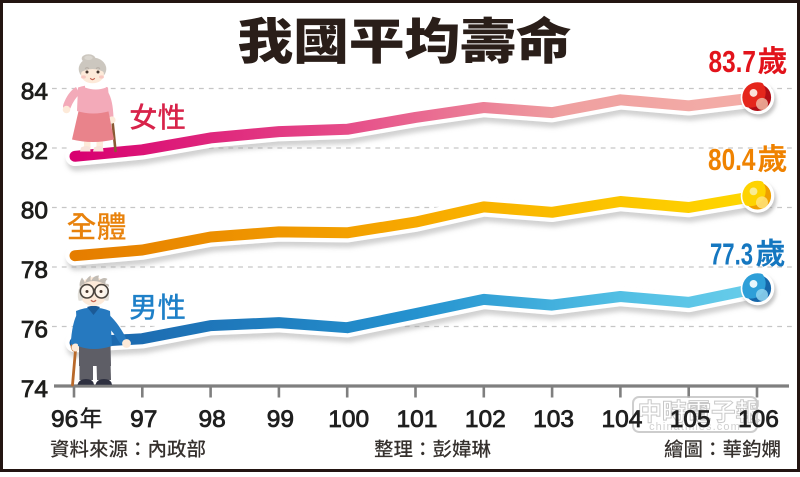  Describe the element at coordinates (34, 270) in the screenshot. I see `svg-text: 78` at that location.